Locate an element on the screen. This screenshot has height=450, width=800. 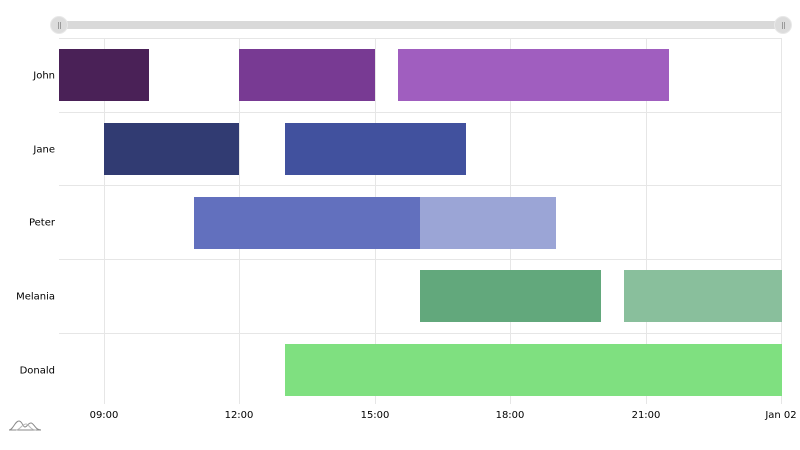
axis-tick-label: 21:00 is located at coordinates (646, 415).